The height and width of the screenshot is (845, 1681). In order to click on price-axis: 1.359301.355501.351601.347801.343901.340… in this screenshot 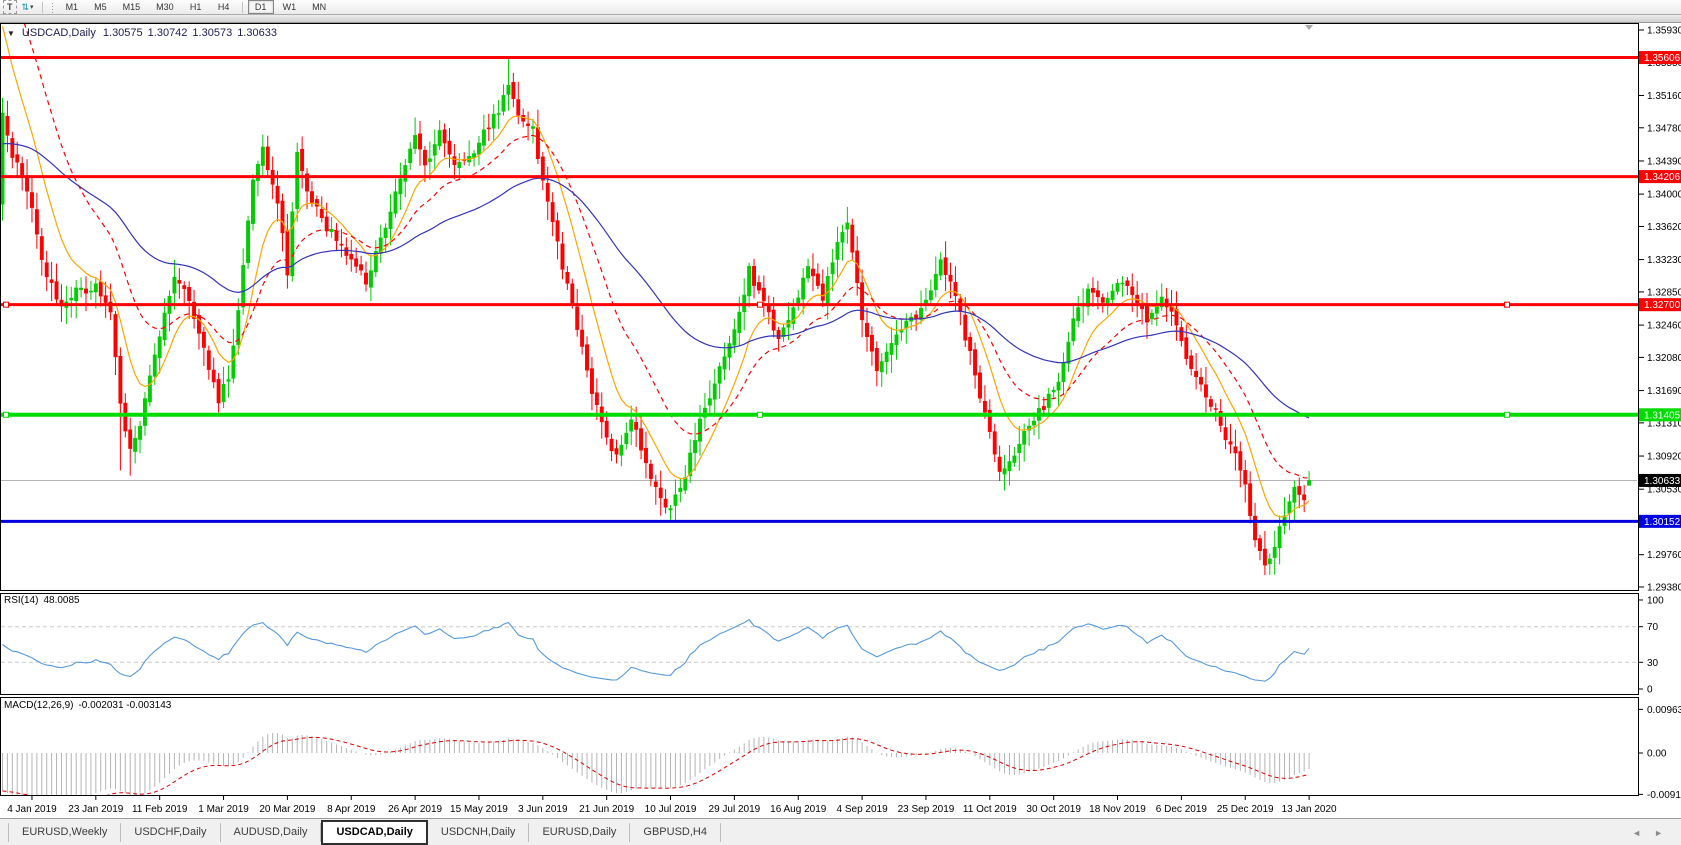, I will do `click(1659, 413)`.